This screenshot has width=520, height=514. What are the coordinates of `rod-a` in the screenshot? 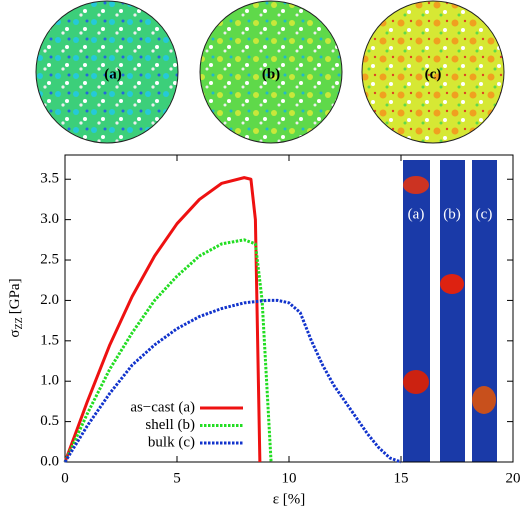 It's located at (416, 311).